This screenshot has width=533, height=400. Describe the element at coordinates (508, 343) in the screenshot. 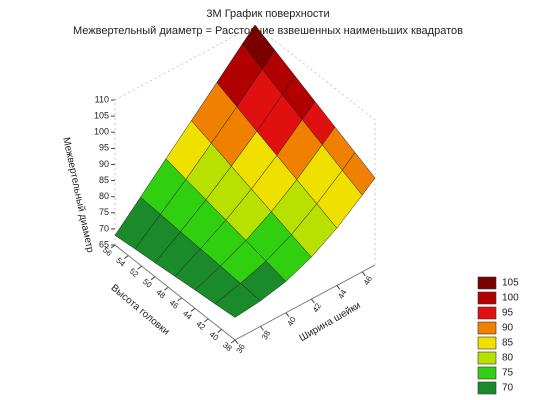

I see `legend-label: 85` at that location.